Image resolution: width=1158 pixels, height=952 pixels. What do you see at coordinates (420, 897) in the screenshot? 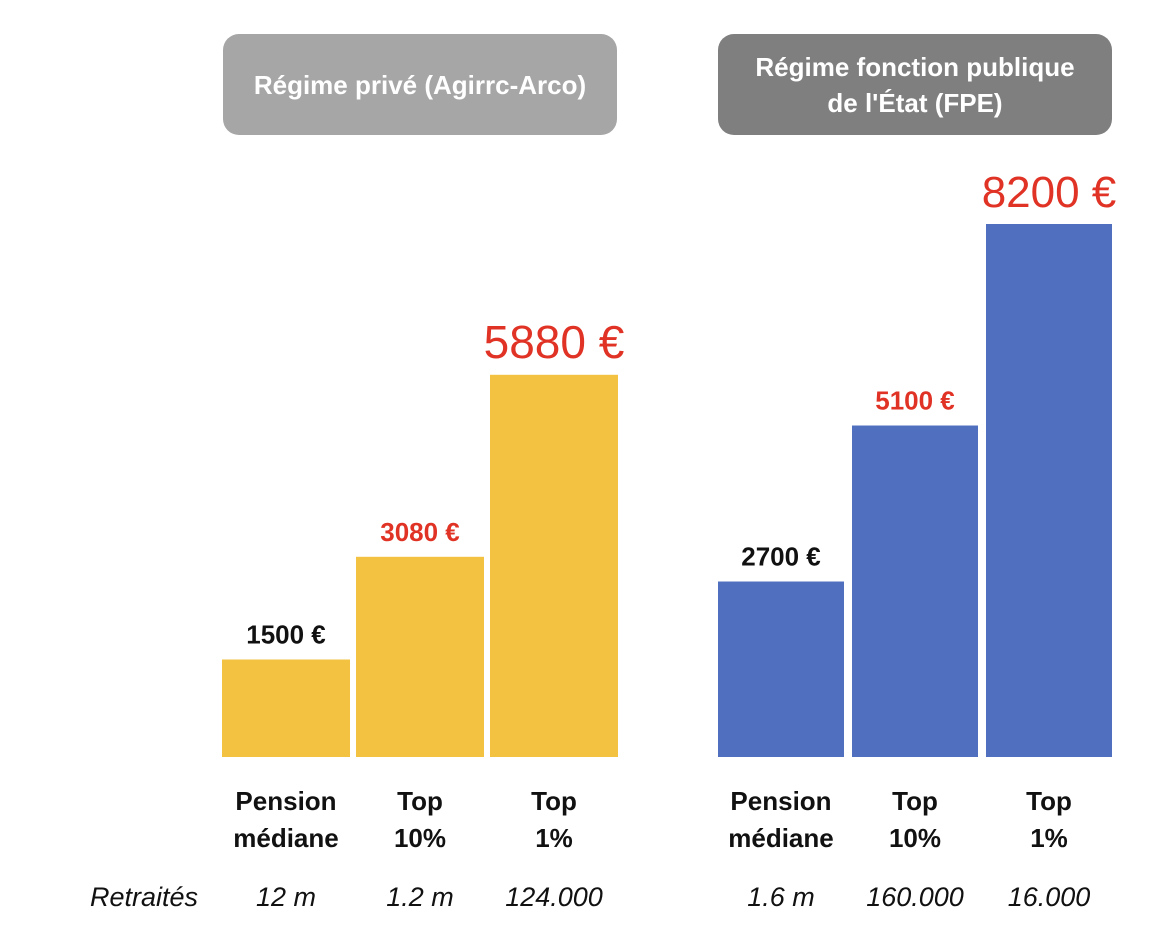
I see `retraites-value: 1.2 m` at bounding box center [420, 897].